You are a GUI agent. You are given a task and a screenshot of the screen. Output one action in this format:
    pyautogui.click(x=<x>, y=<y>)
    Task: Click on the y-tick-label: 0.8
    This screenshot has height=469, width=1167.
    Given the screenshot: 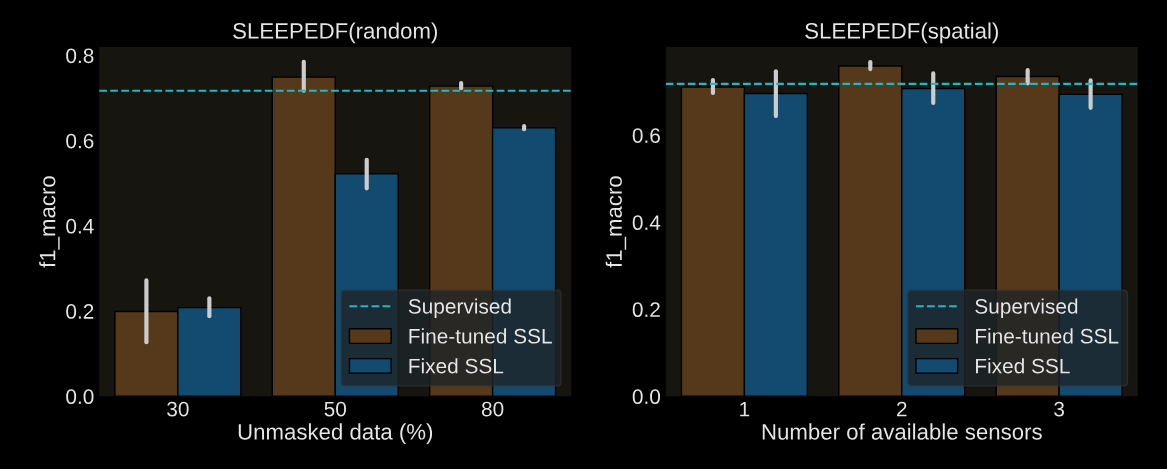 What is the action you would take?
    pyautogui.click(x=80, y=56)
    